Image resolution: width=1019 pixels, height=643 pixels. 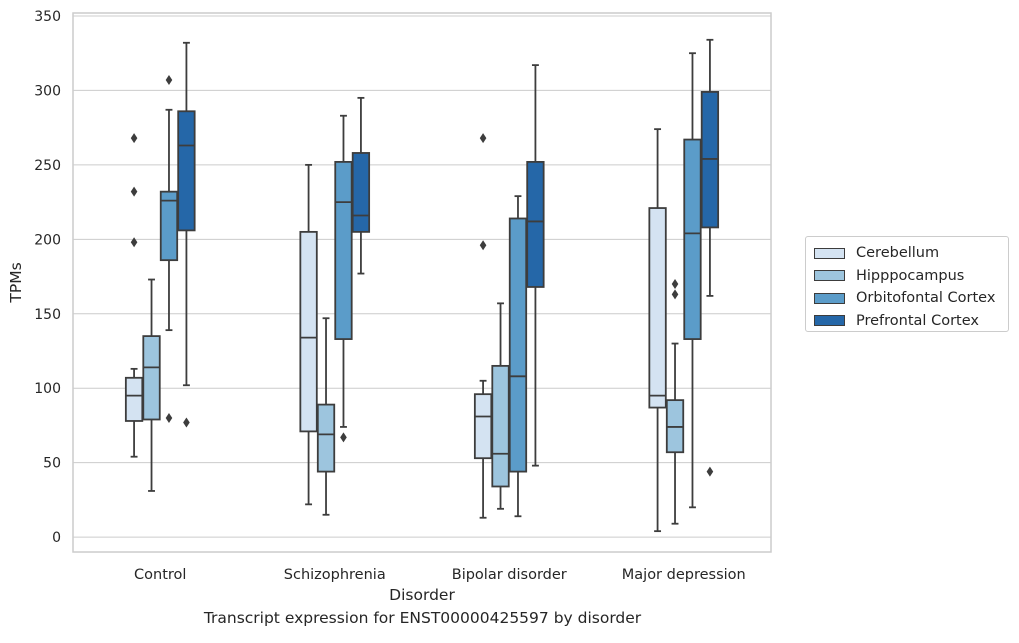 I want to click on y-tick-label: 300, so click(x=47, y=91).